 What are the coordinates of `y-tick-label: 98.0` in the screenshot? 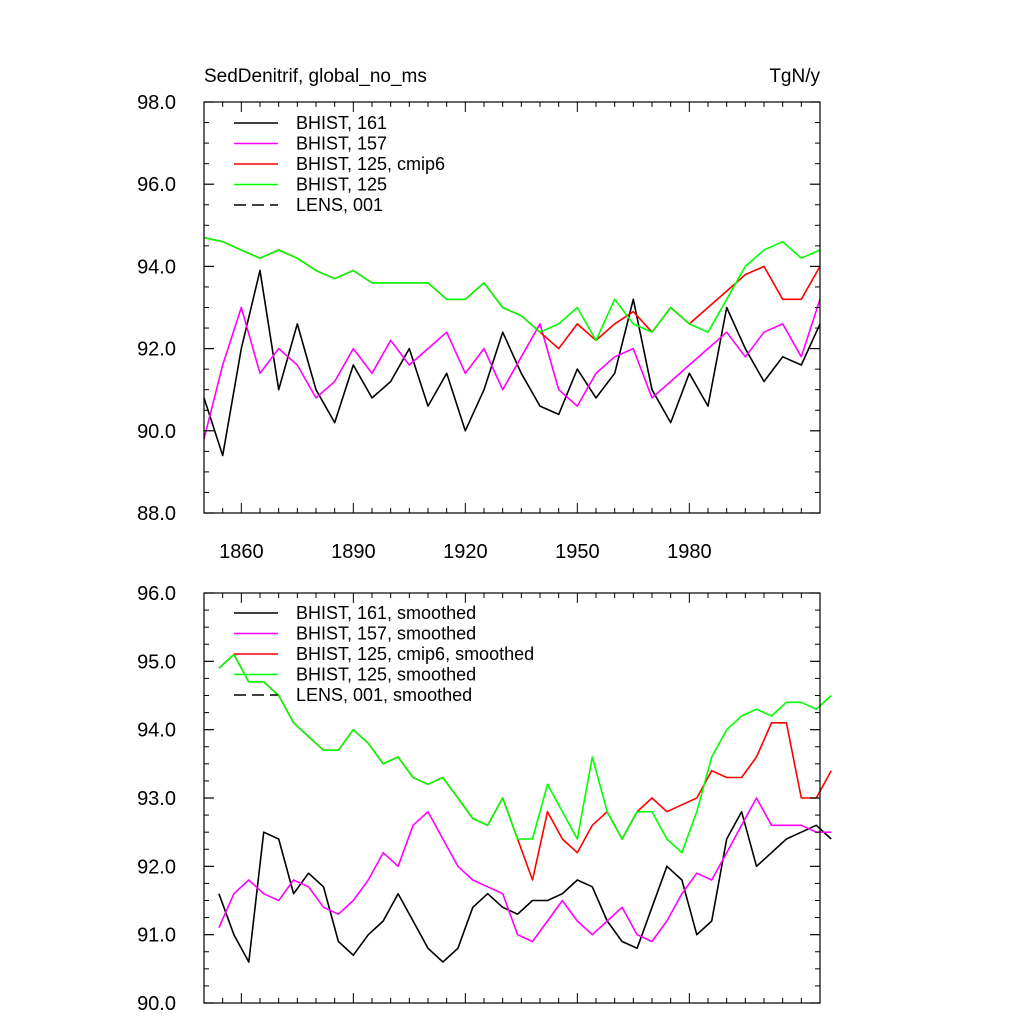 It's located at (156, 103).